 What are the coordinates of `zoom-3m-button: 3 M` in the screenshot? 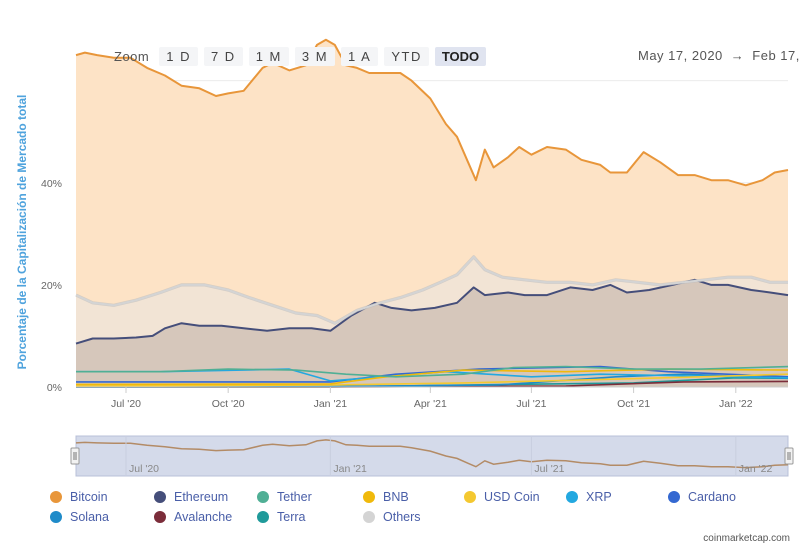 It's located at (315, 56).